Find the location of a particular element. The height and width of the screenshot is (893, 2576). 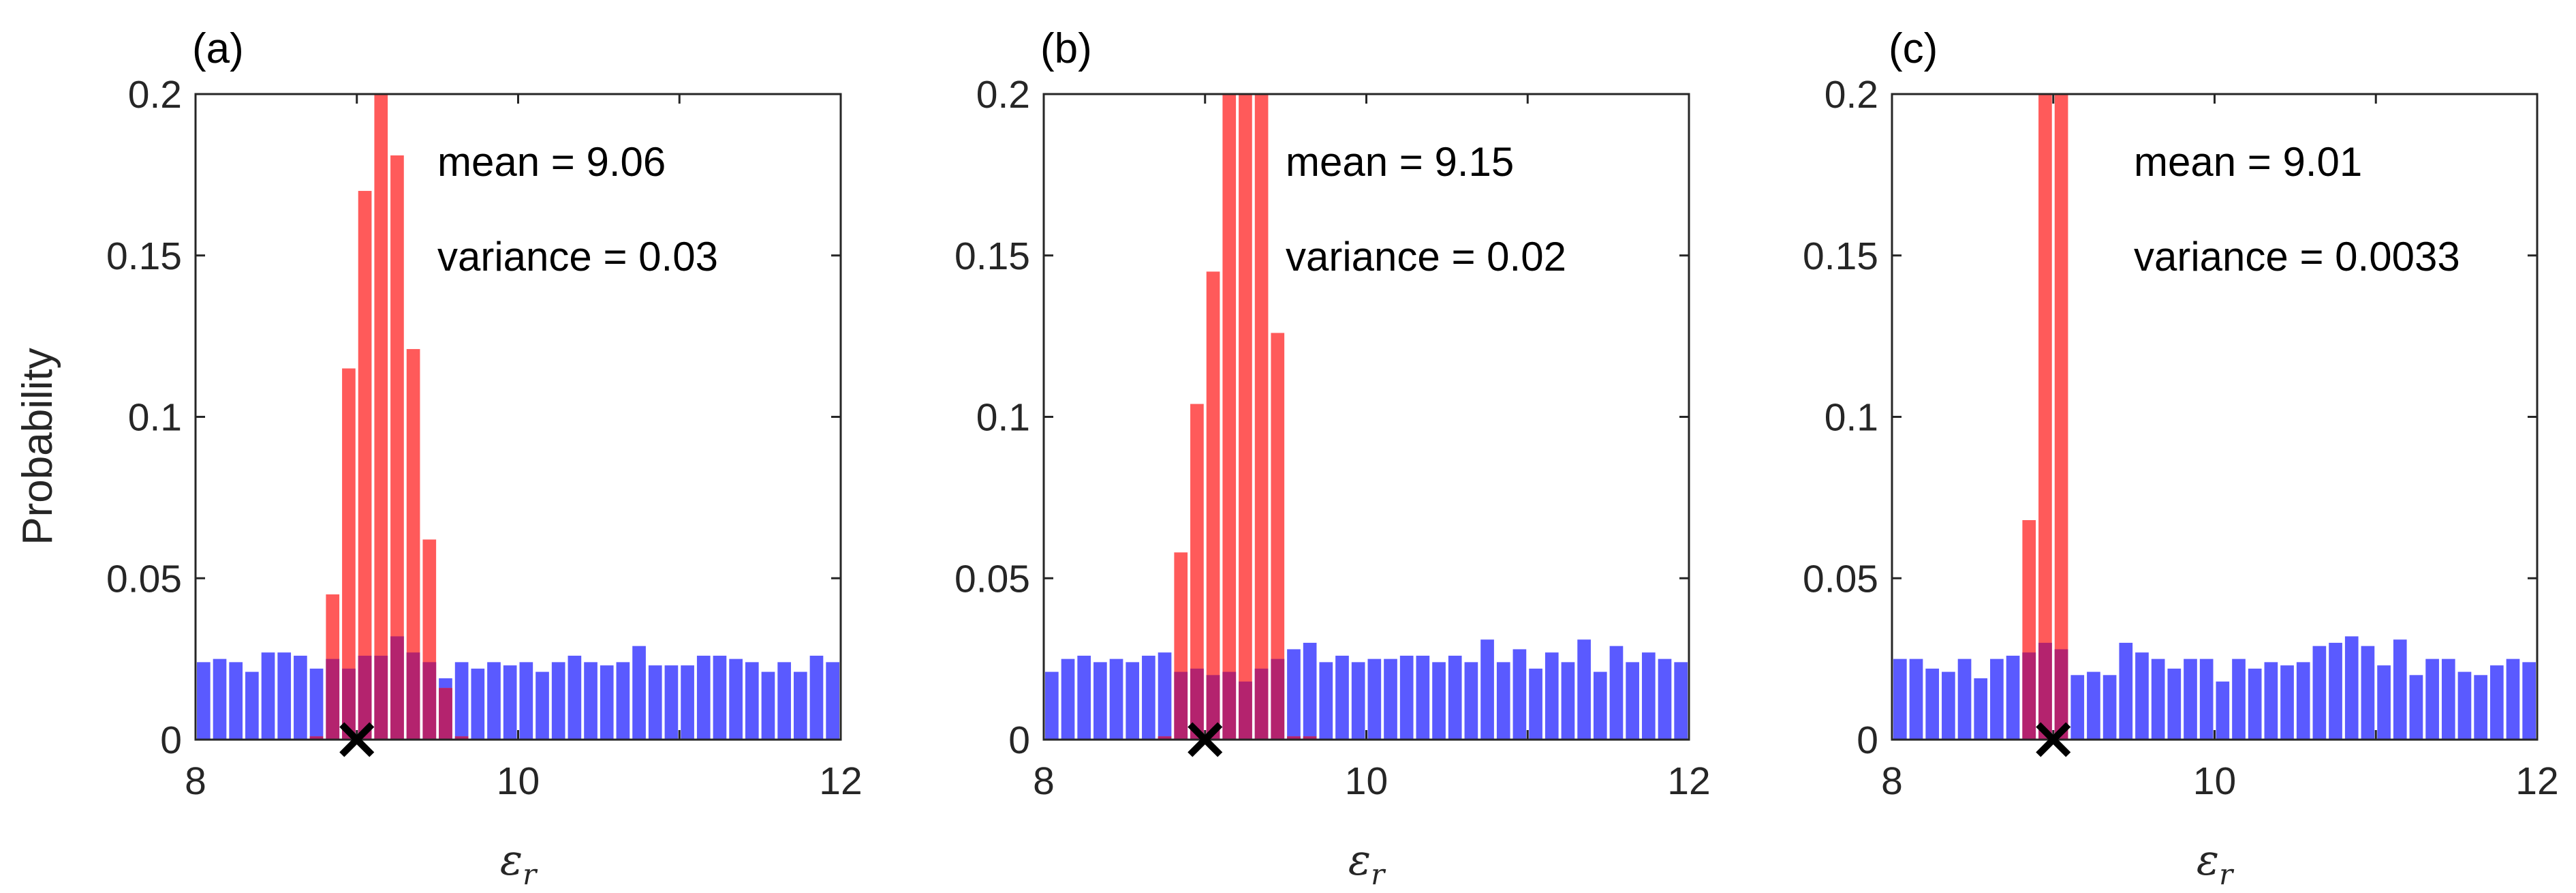

mean-annotation: mean = 9.06 is located at coordinates (551, 162).